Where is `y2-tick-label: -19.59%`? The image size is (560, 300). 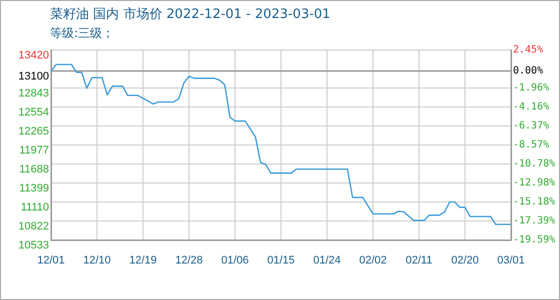
y2-tick-label: -19.59% is located at coordinates (534, 240).